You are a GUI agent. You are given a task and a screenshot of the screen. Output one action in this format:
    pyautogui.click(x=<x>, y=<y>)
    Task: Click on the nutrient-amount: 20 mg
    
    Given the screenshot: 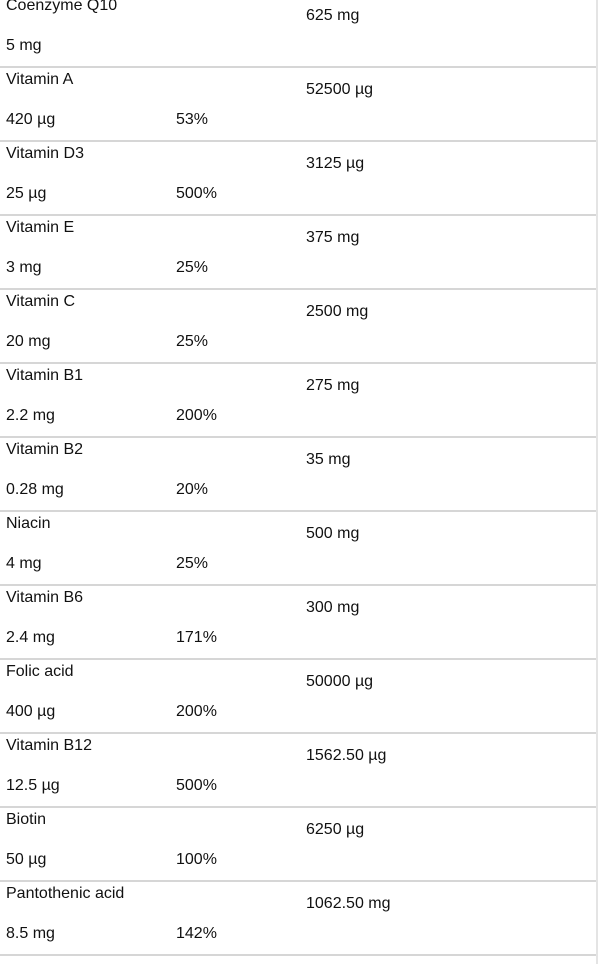 What is the action you would take?
    pyautogui.click(x=28, y=341)
    